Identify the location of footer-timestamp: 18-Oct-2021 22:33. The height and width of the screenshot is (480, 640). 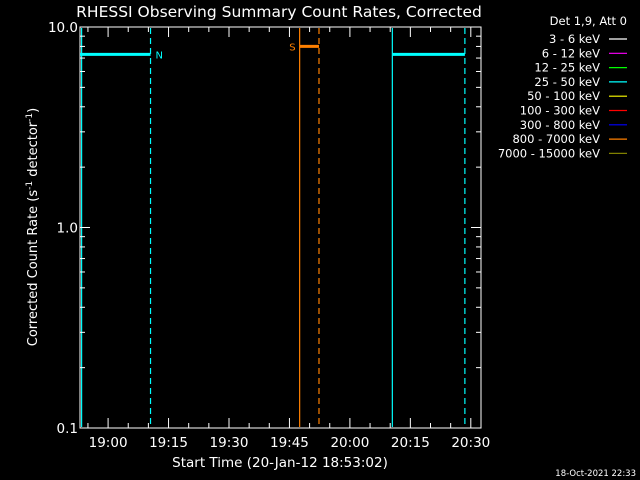
(595, 474).